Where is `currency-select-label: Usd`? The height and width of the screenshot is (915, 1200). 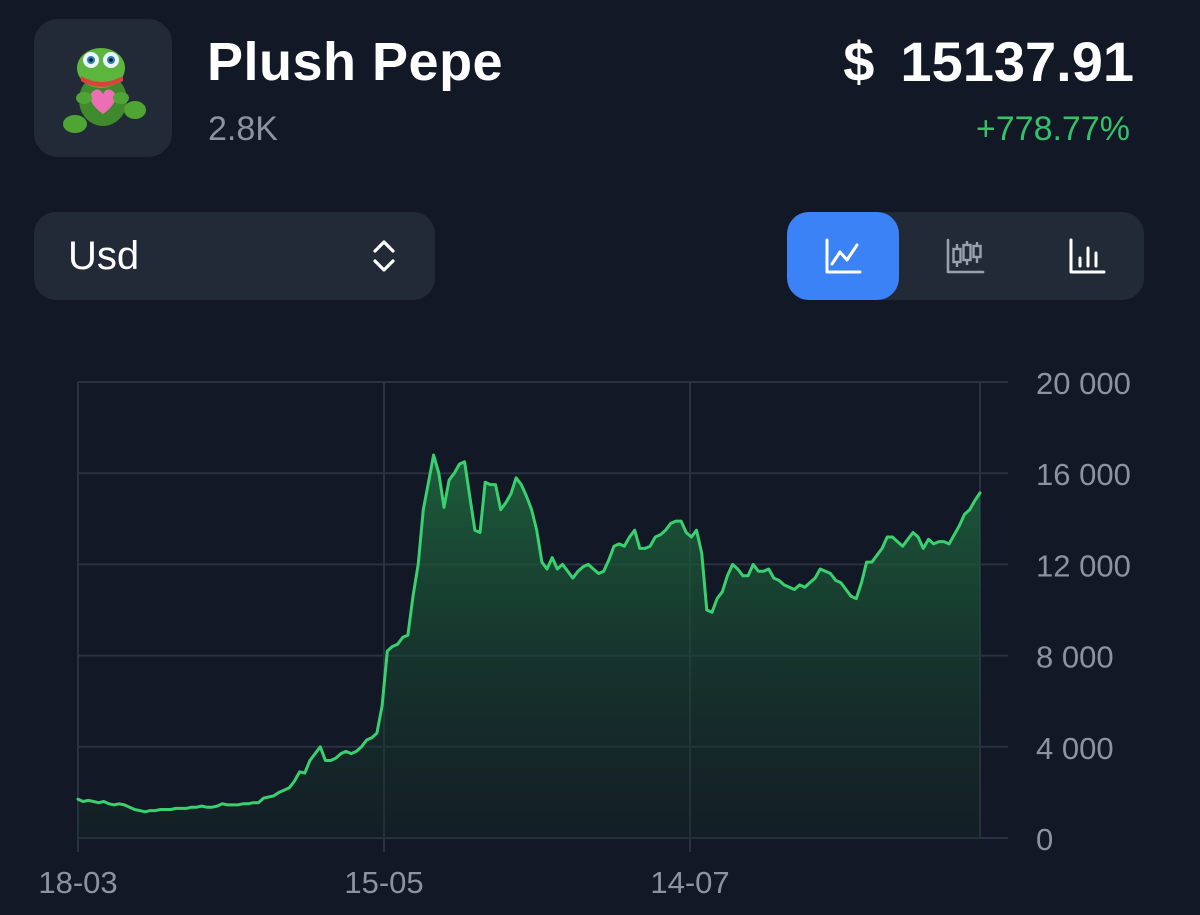
currency-select-label: Usd is located at coordinates (104, 255).